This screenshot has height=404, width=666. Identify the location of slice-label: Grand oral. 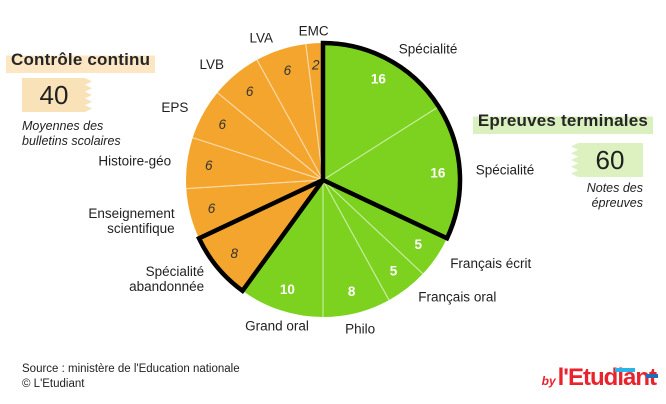
(277, 326).